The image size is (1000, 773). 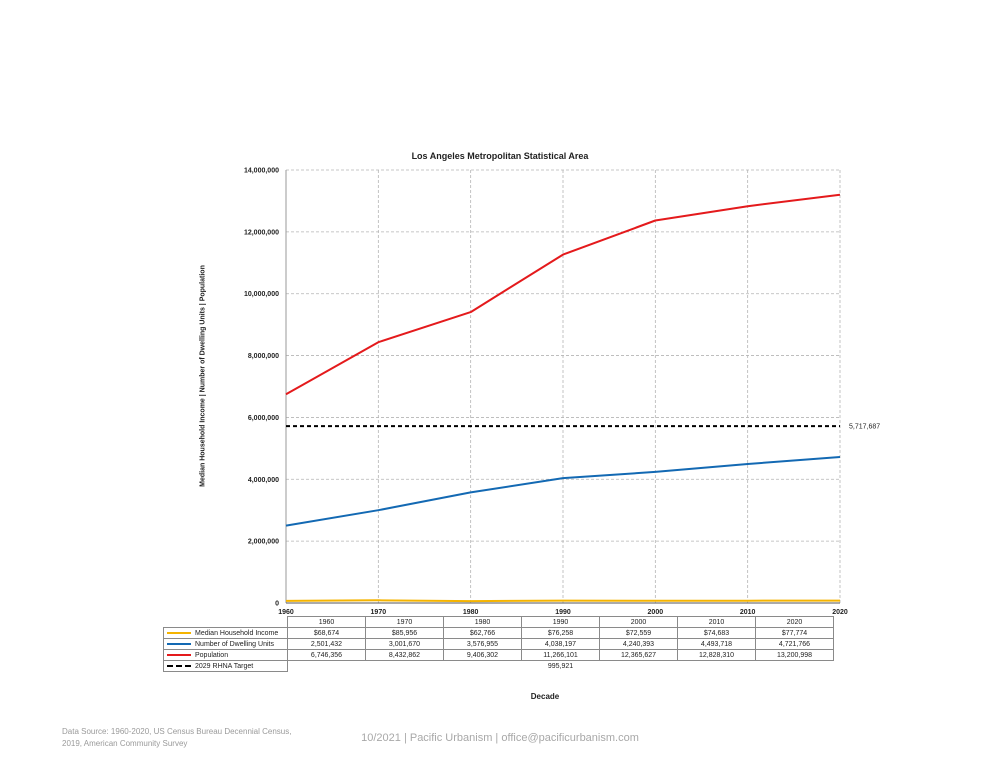 What do you see at coordinates (277, 604) in the screenshot?
I see `y-tick-label: 0` at bounding box center [277, 604].